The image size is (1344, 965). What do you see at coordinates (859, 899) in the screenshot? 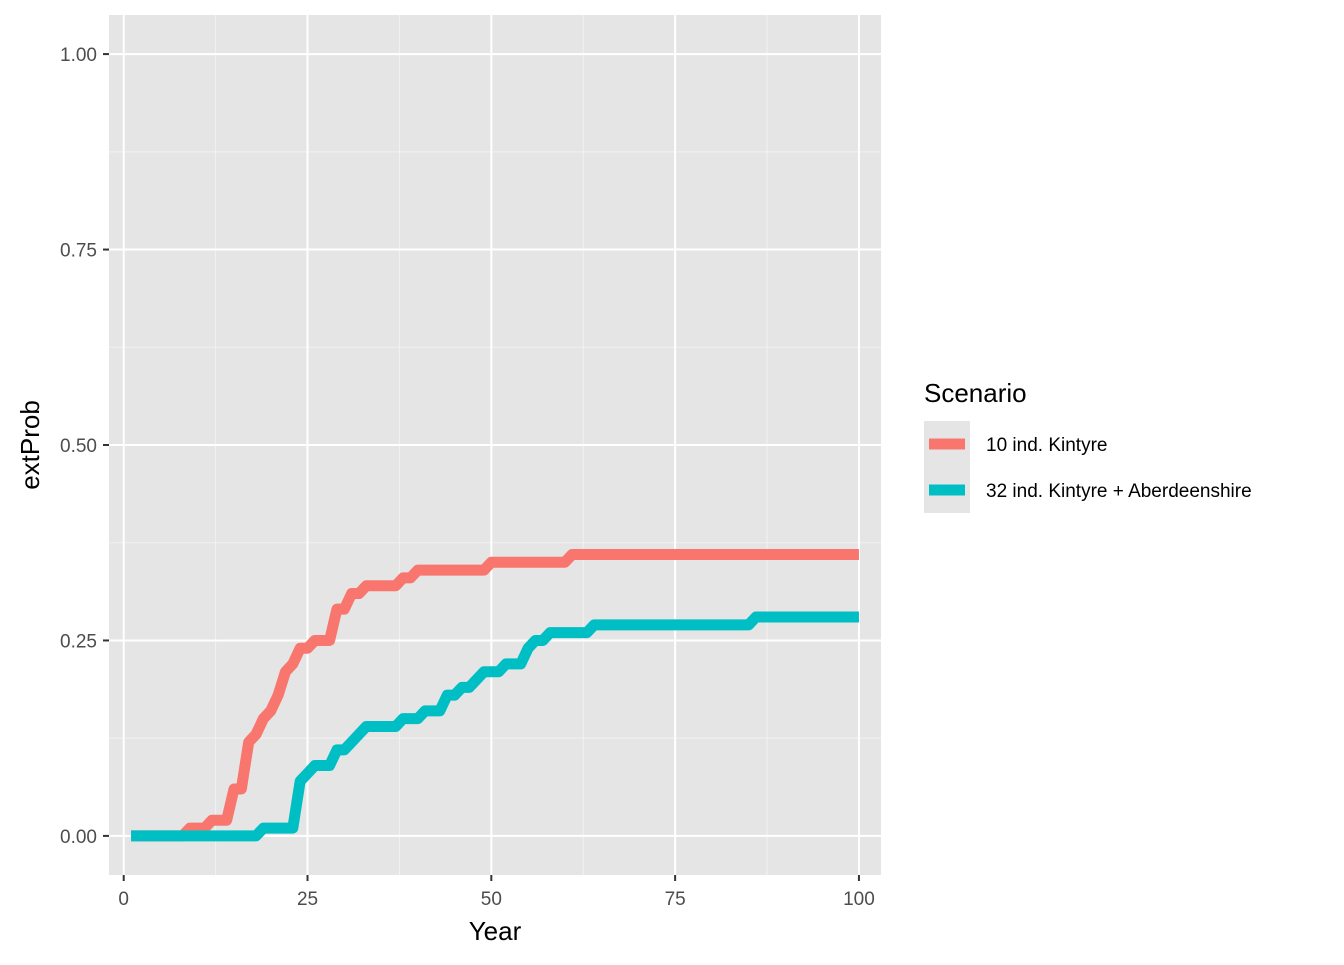
I see `x-tick-label: 100` at bounding box center [859, 899].